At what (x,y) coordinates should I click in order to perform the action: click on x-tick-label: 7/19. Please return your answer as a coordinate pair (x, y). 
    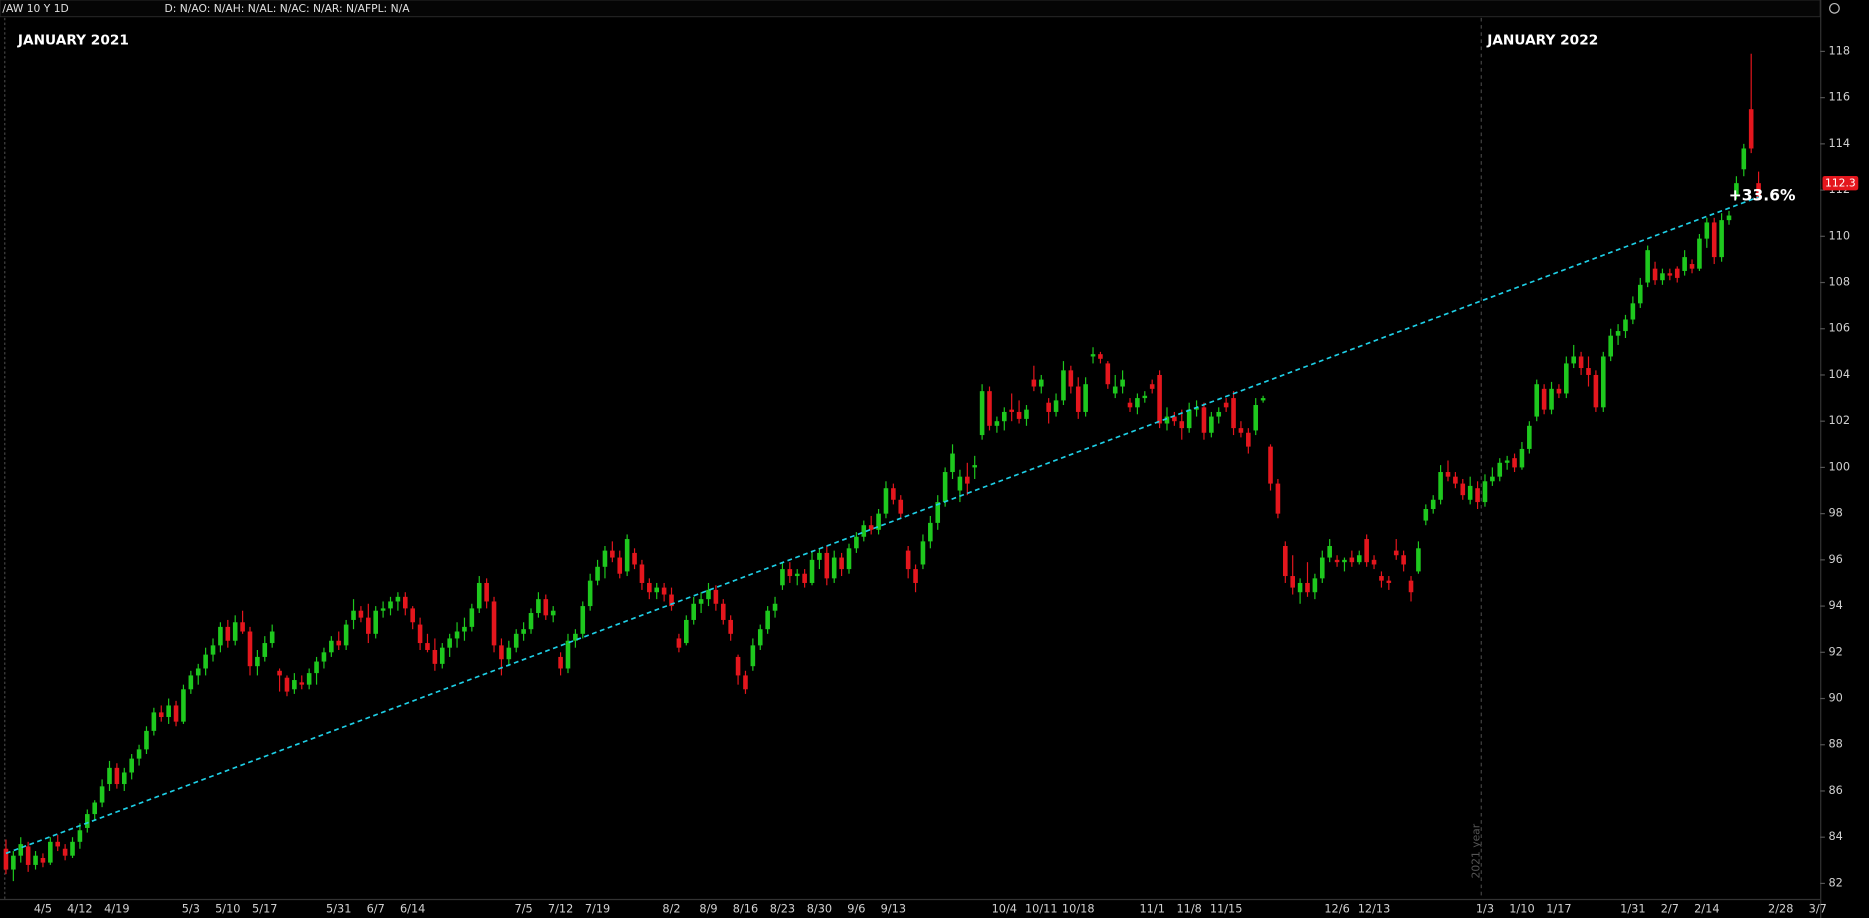
    Looking at the image, I should click on (597, 909).